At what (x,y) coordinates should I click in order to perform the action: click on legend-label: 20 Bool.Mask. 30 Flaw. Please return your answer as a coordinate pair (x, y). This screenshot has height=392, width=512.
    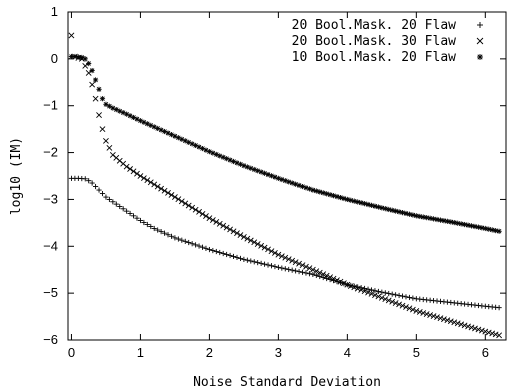
    Looking at the image, I should click on (374, 41).